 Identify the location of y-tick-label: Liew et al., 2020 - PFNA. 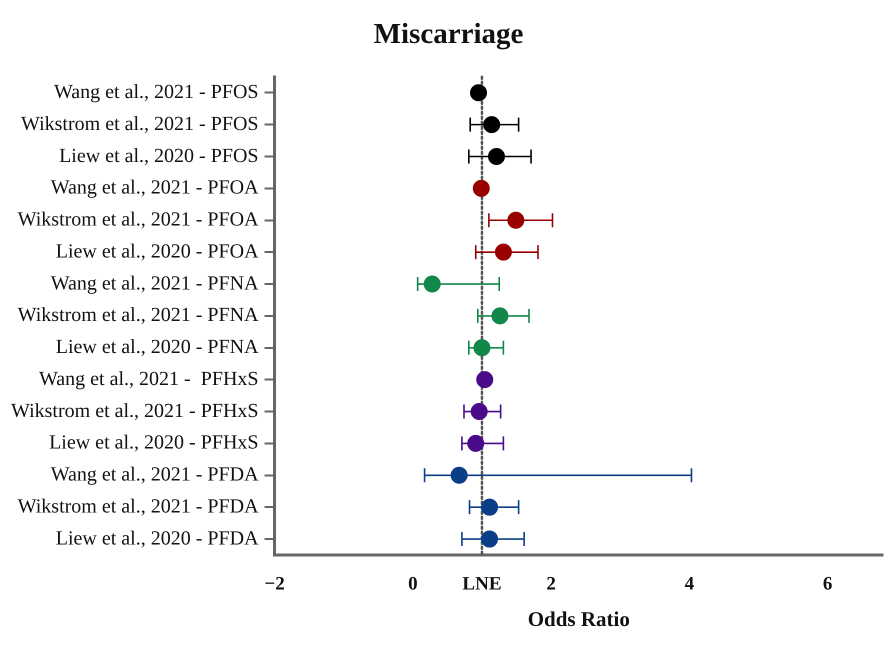
(158, 347).